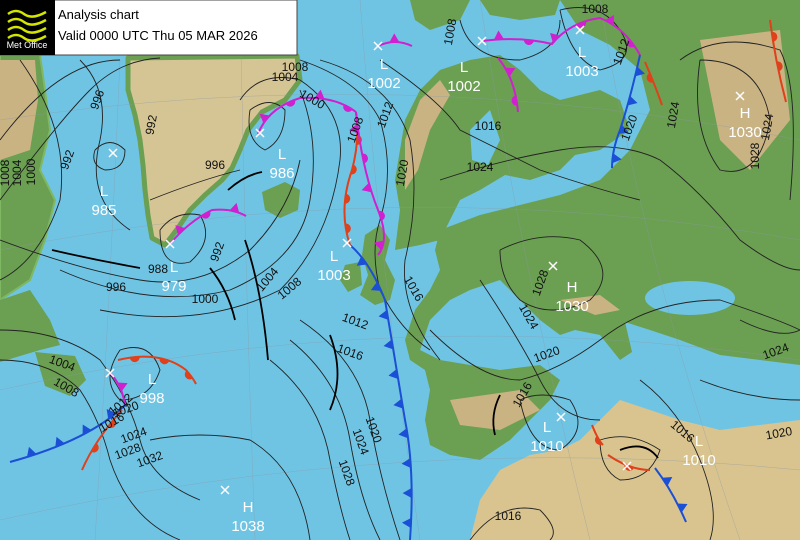 Image resolution: width=800 pixels, height=540 pixels. I want to click on isobar-label: 1028, so click(755, 155).